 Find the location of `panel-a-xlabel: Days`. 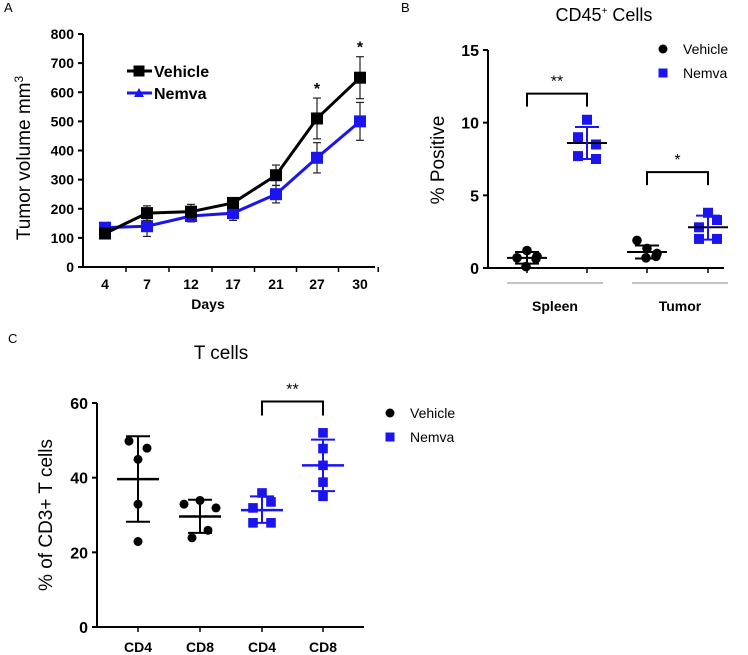

panel-a-xlabel: Days is located at coordinates (208, 304).